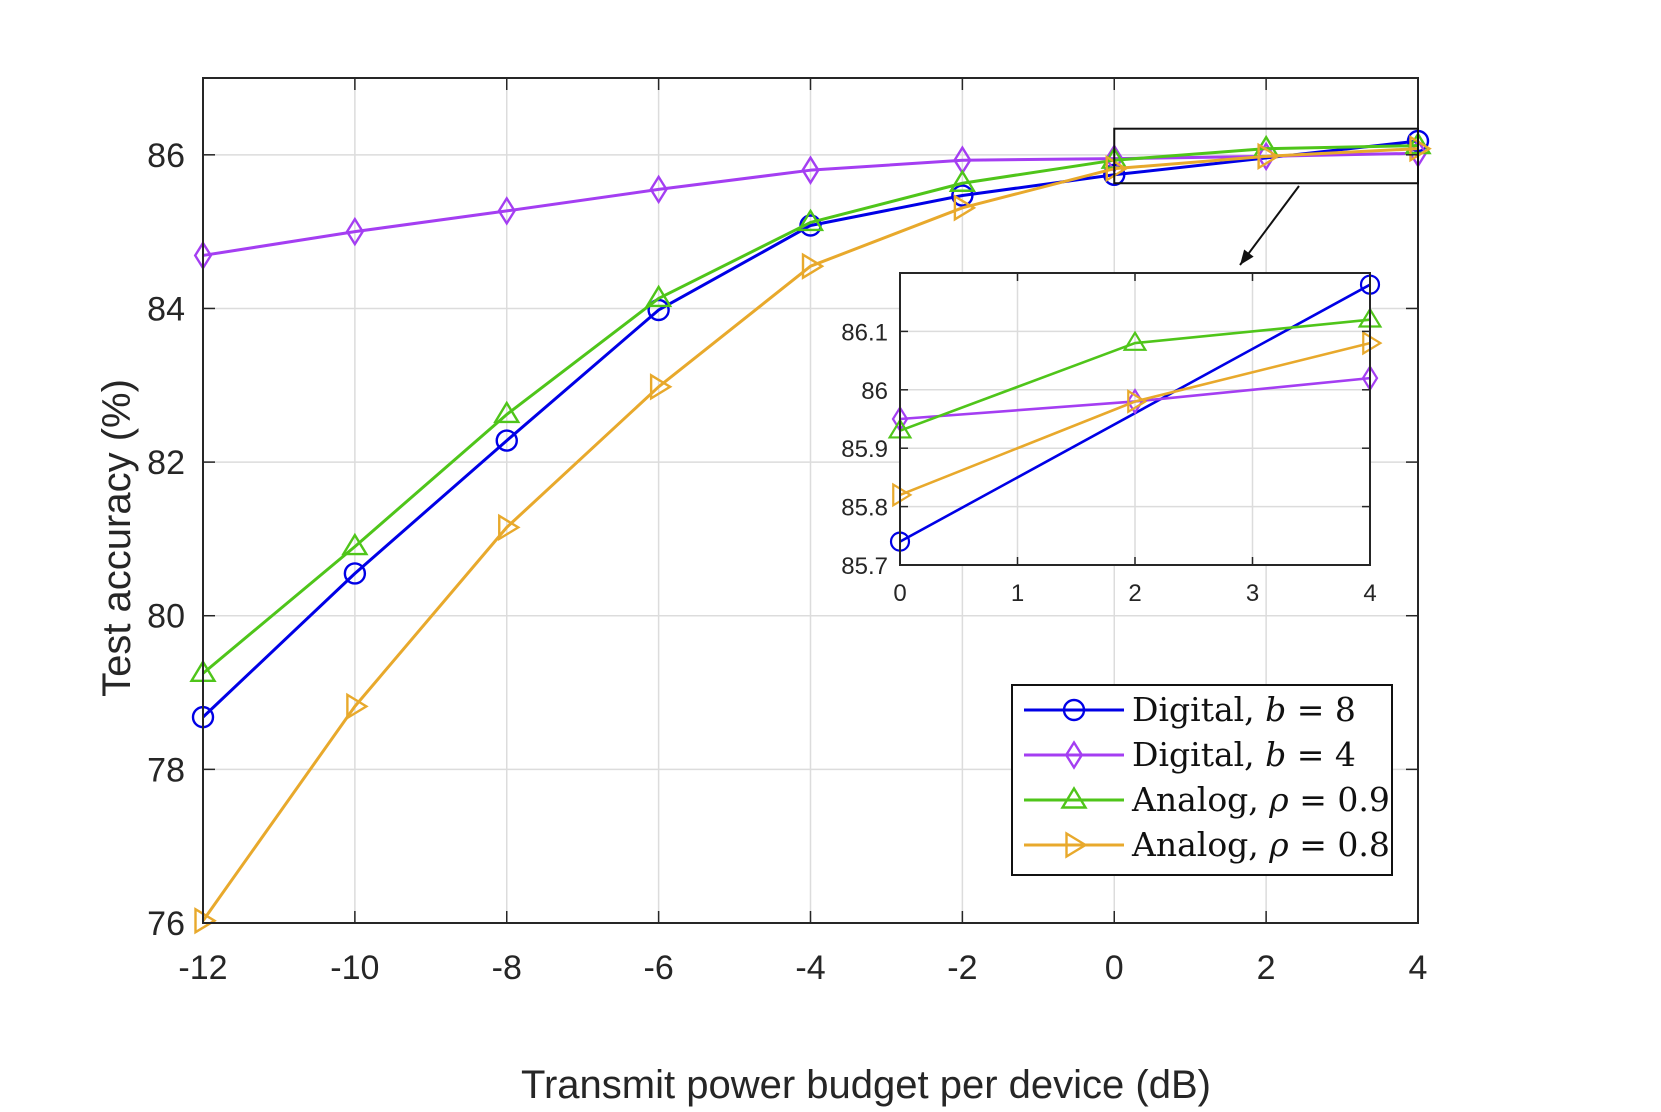  I want to click on legend-box, so click(1202, 780).